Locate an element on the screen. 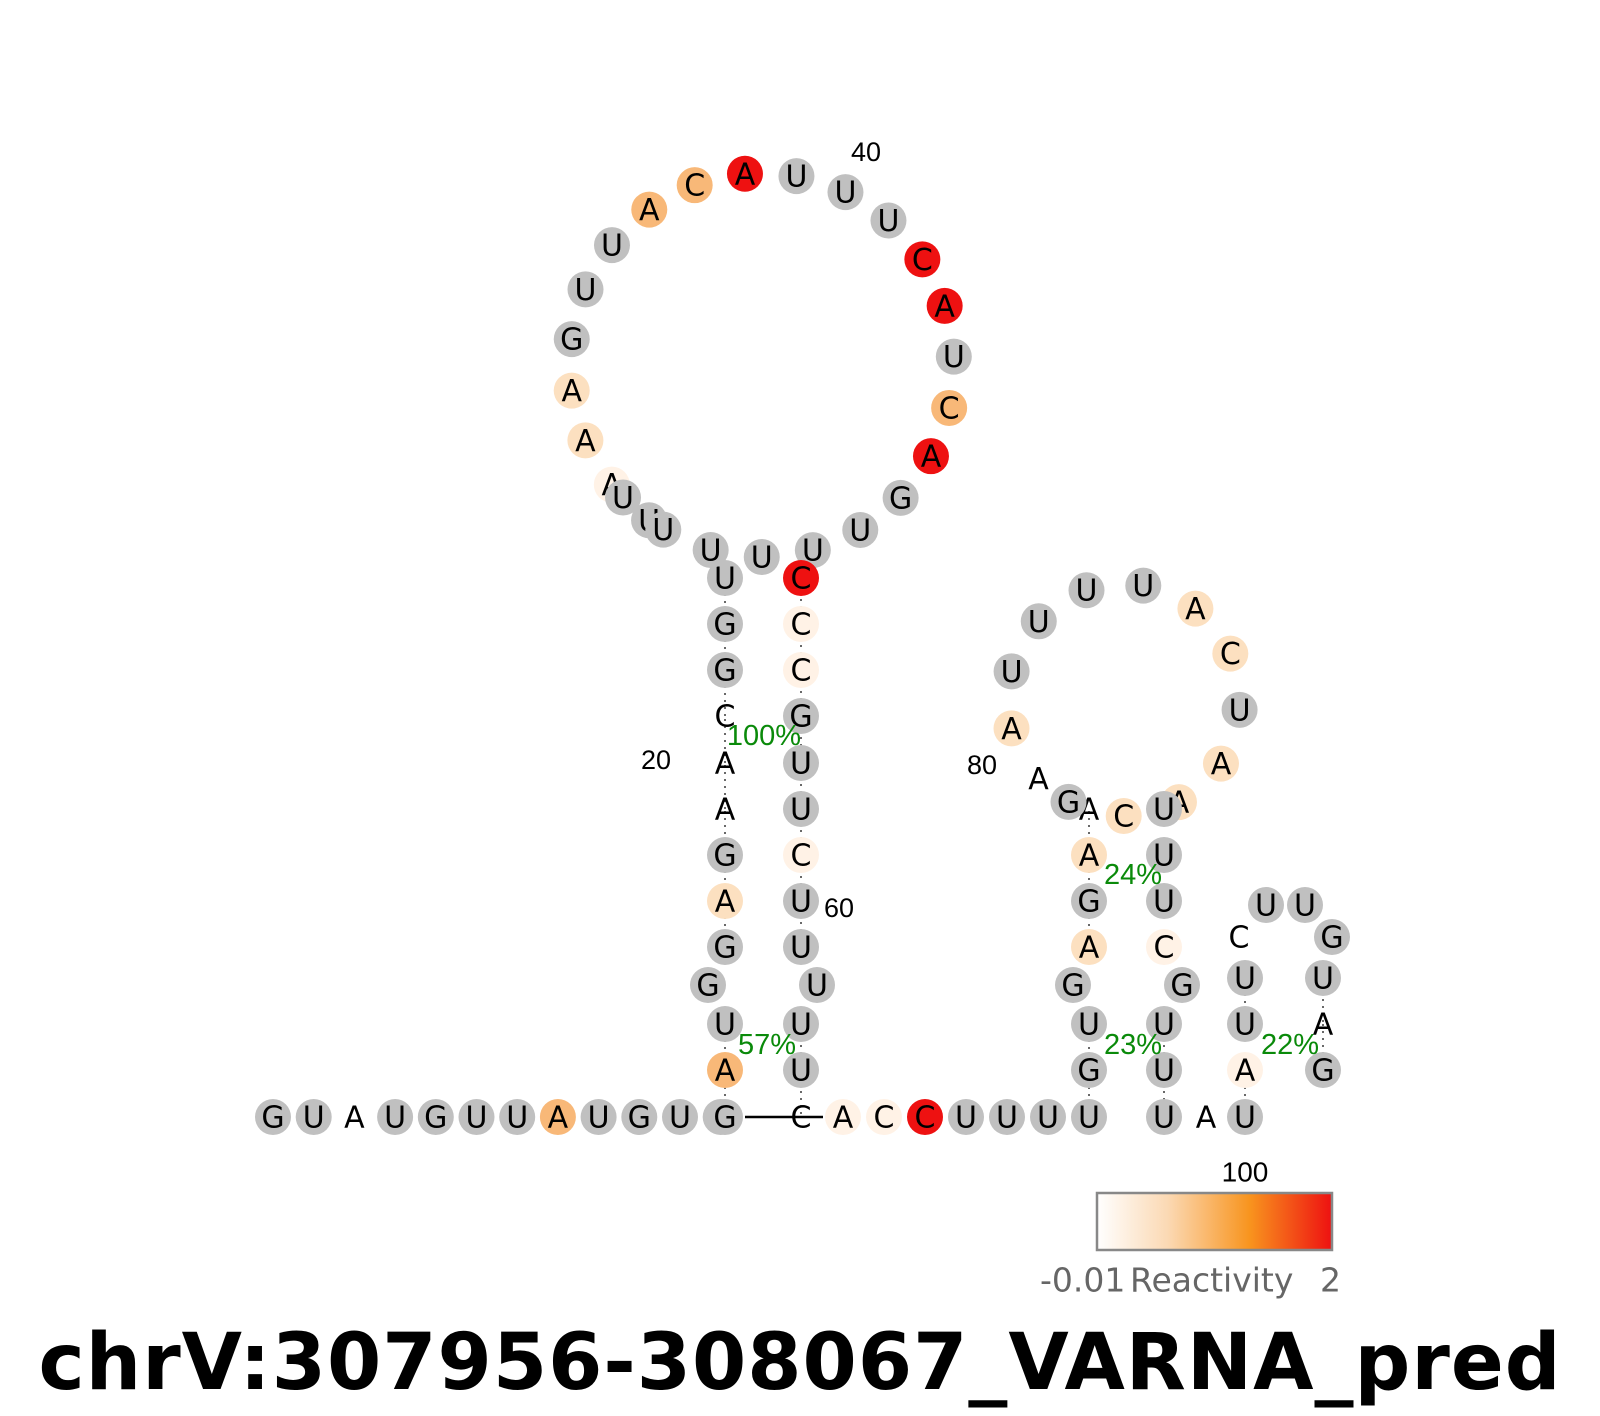  legend-title: Reactivity is located at coordinates (1211, 1280).